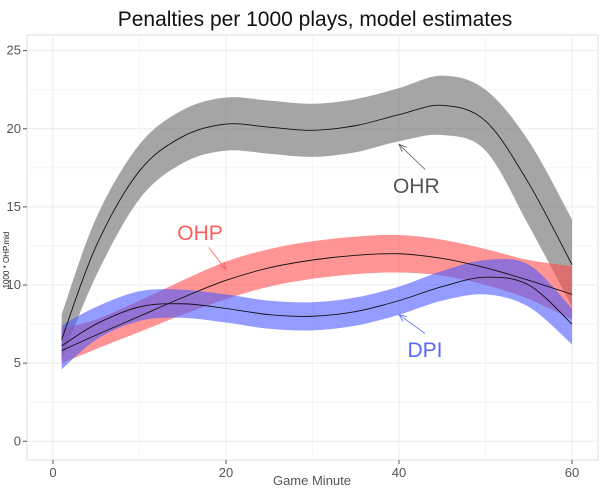 This screenshot has width=604, height=491. Describe the element at coordinates (6, 260) in the screenshot. I see `y-axis-label: 1000 * OHP.mid` at that location.